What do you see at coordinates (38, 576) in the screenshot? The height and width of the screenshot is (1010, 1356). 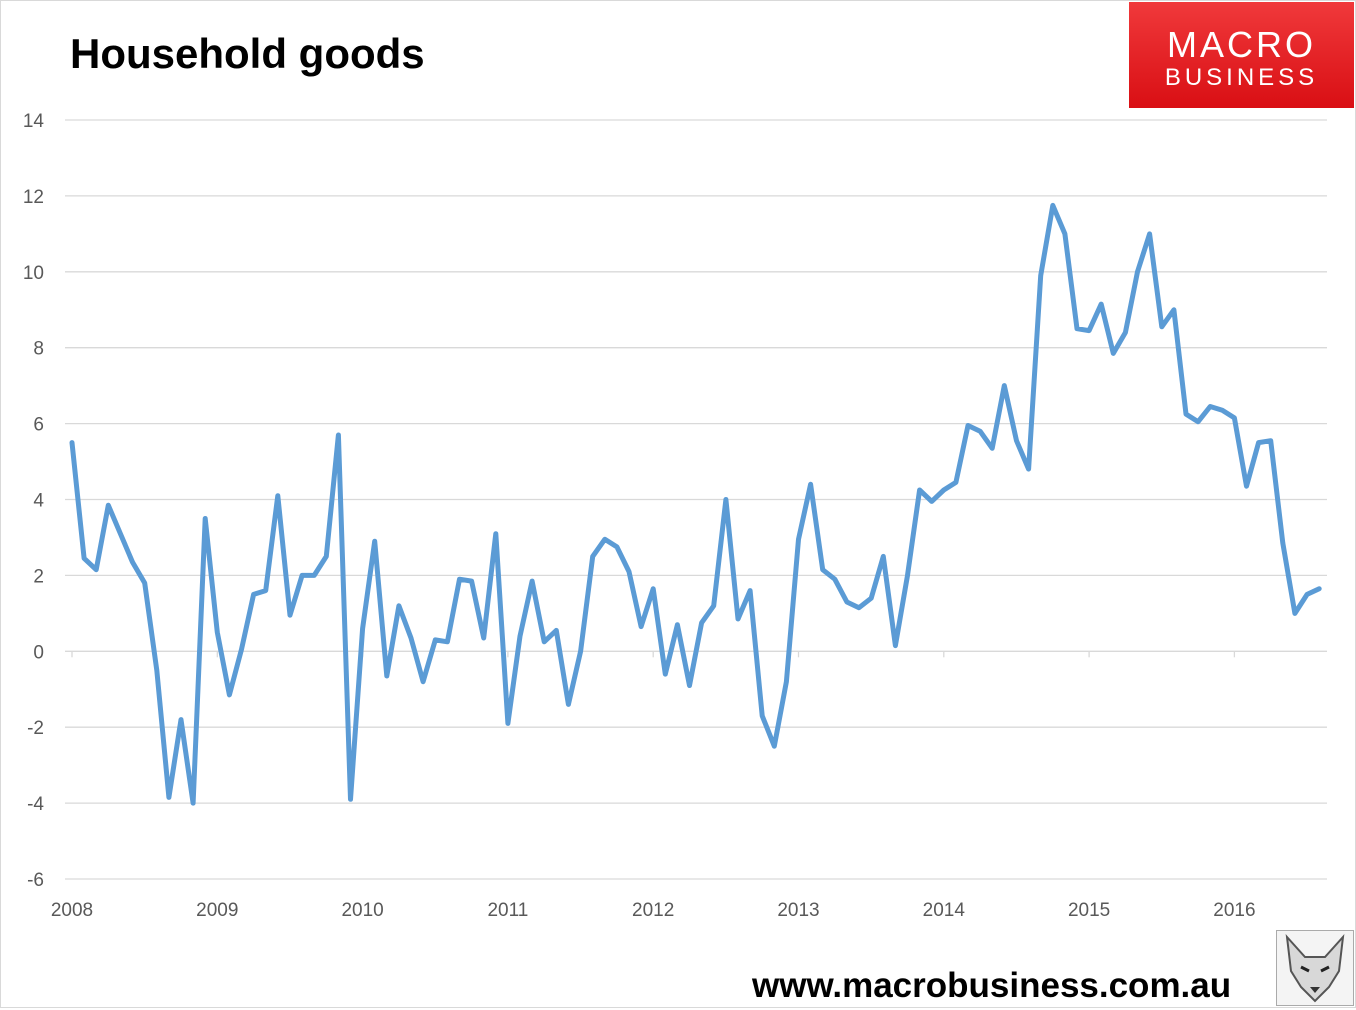 I see `y-tick-label: 2` at bounding box center [38, 576].